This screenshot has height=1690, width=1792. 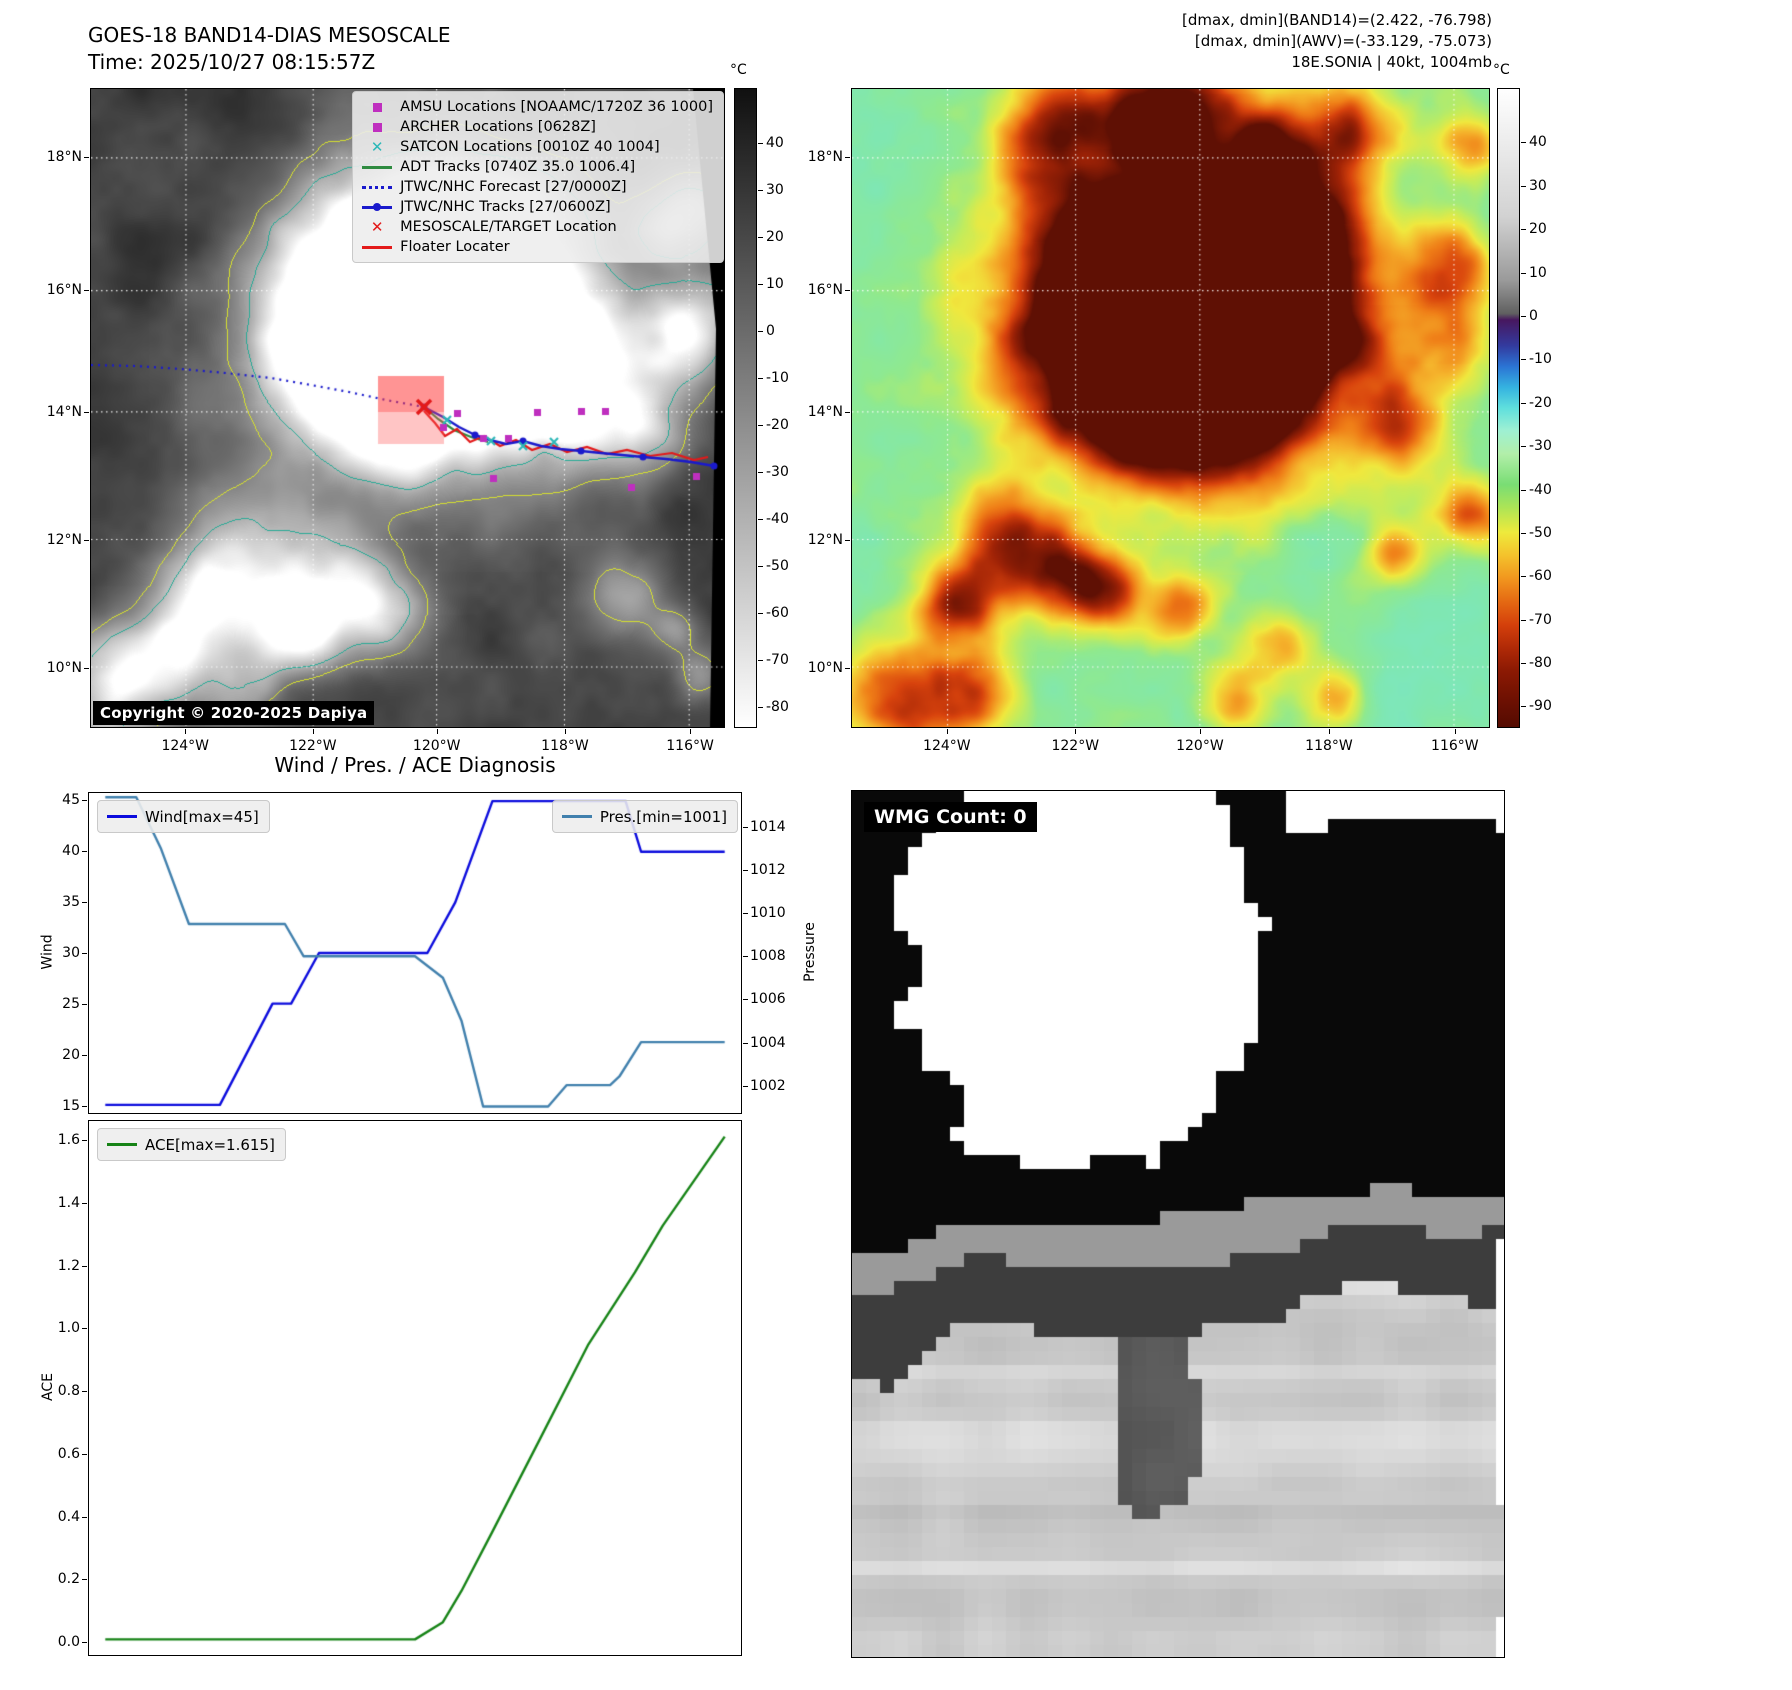 I want to click on wind-pressure-chart-canvas, so click(x=415, y=953).